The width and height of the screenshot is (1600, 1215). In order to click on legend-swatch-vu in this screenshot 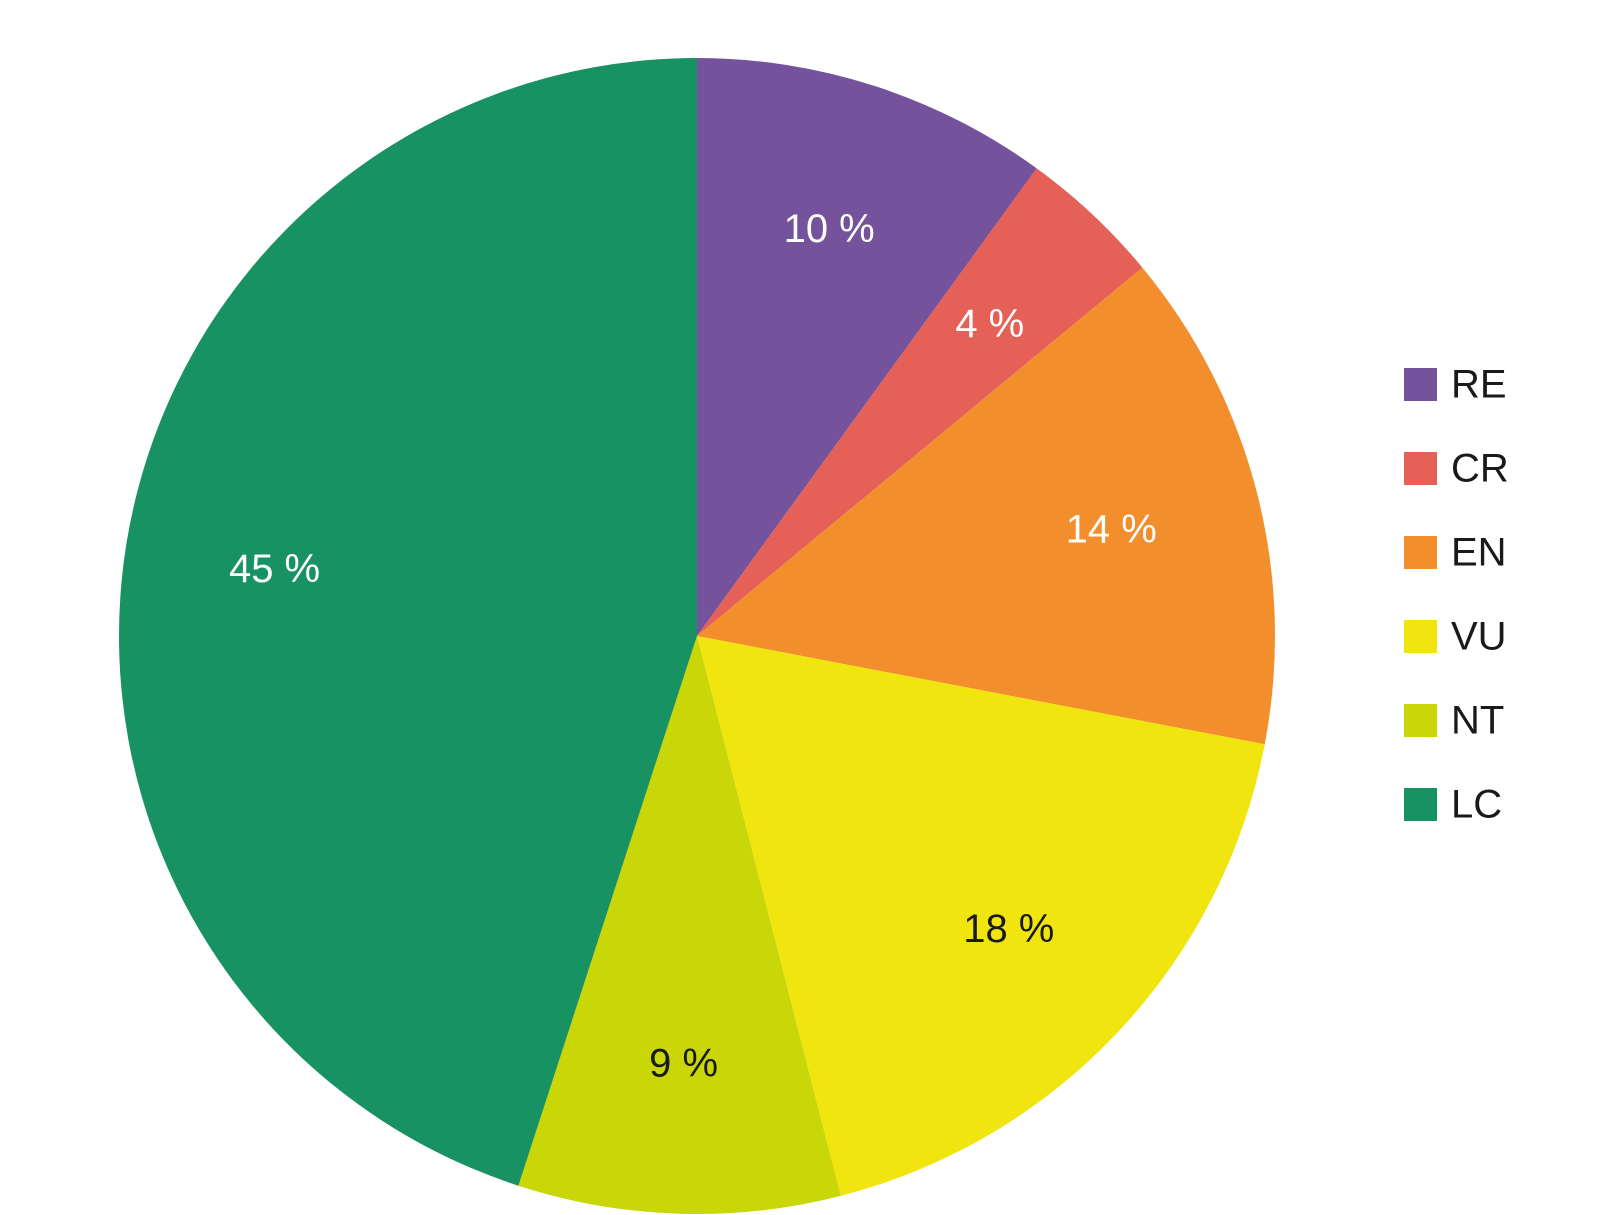, I will do `click(1420, 636)`.